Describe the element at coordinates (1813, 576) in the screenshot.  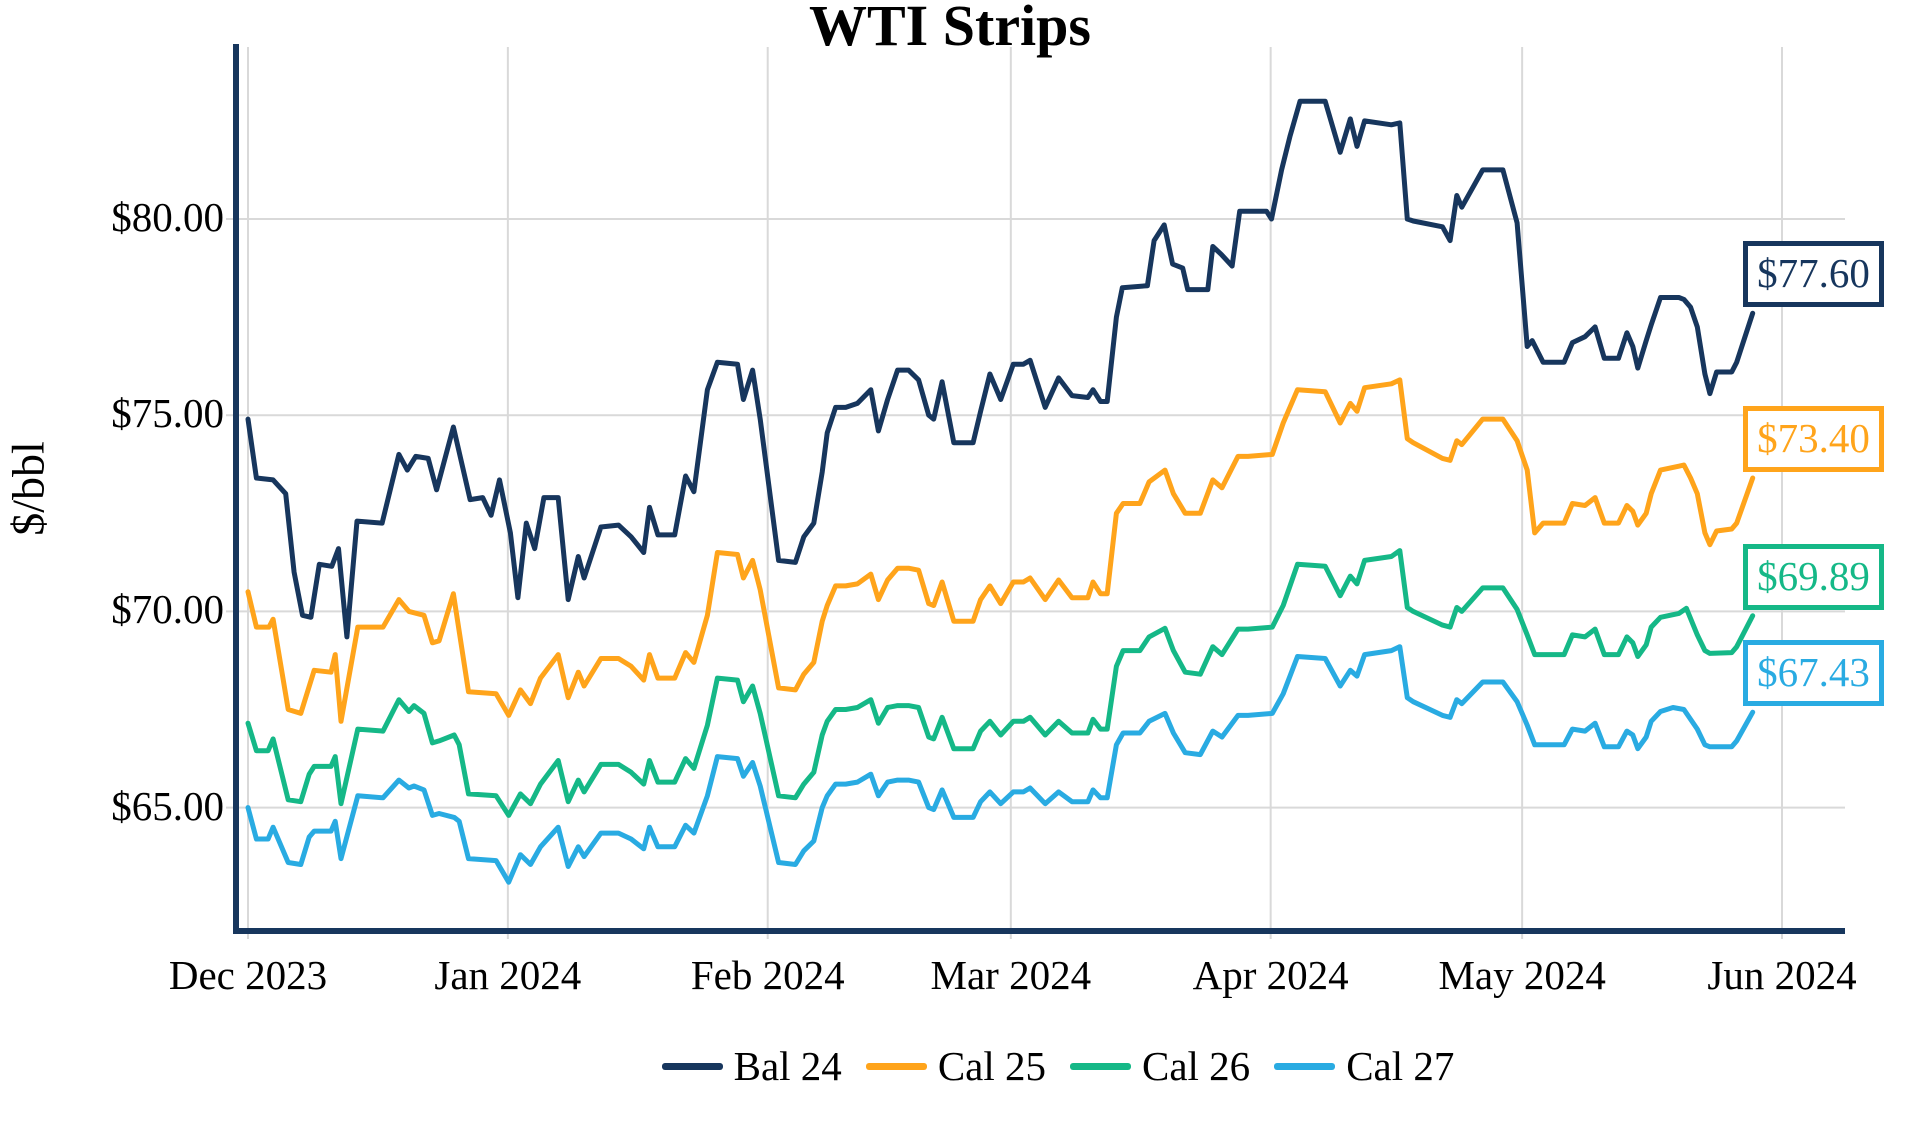
I see `end-label-cal-26: $69.89` at that location.